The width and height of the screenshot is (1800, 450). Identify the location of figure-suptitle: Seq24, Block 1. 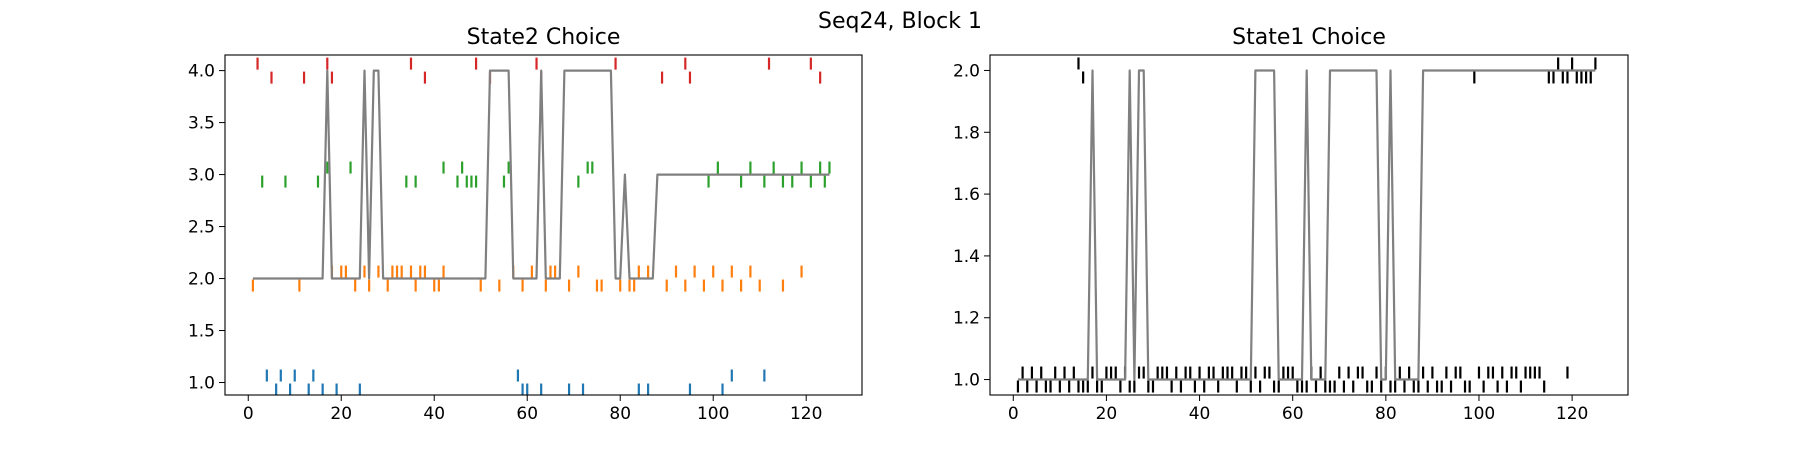
(900, 21).